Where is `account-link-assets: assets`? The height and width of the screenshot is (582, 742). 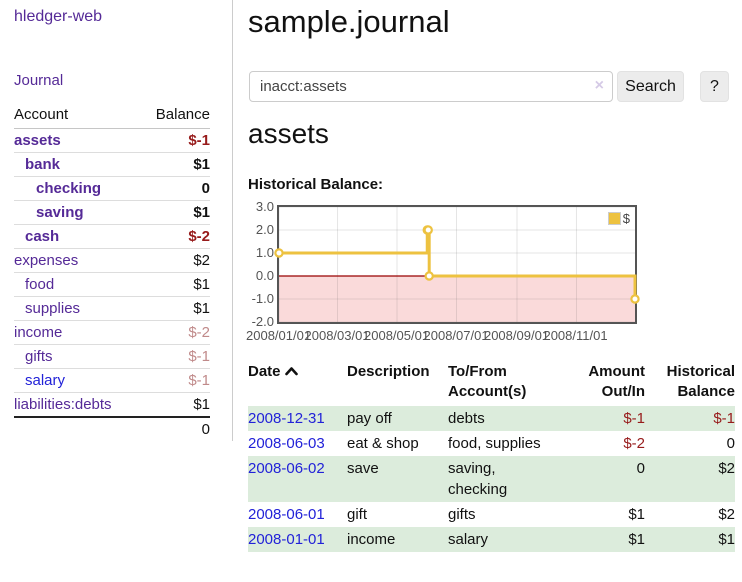 account-link-assets: assets is located at coordinates (37, 140).